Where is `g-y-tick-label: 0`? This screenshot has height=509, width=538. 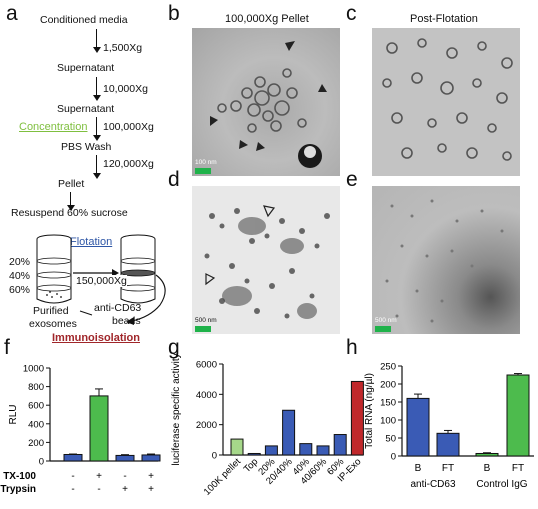
g-y-tick-label: 0 is located at coordinates (214, 456).